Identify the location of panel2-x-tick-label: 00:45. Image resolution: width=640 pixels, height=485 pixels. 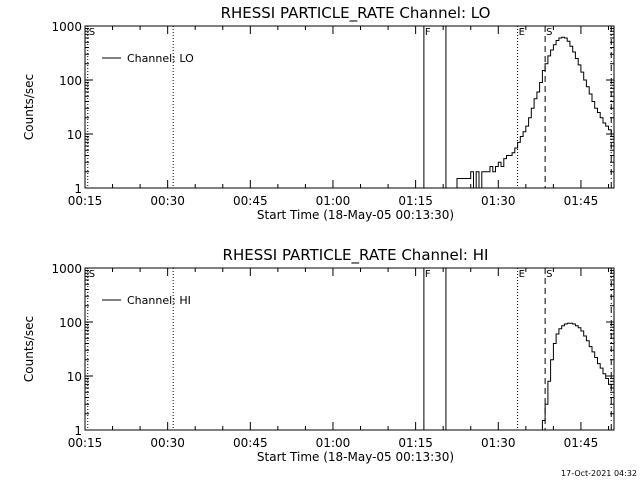
(250, 443).